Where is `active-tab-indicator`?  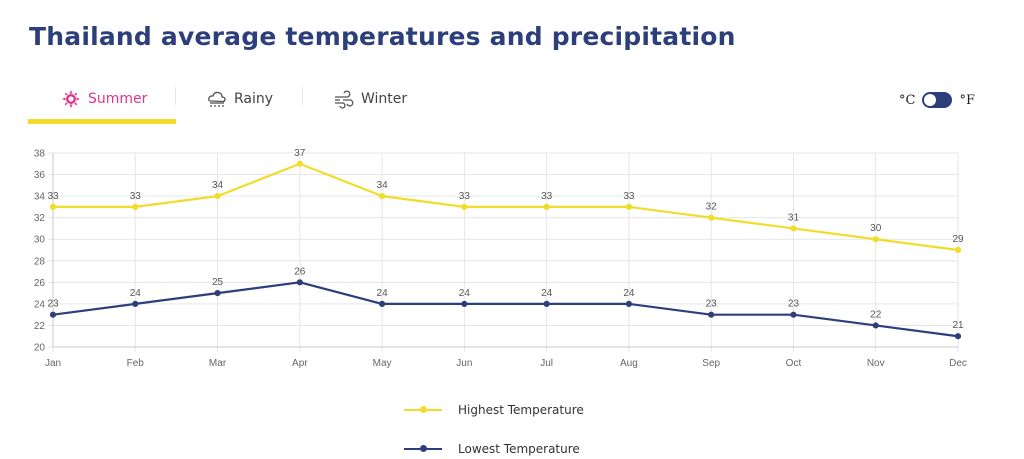
active-tab-indicator is located at coordinates (102, 121).